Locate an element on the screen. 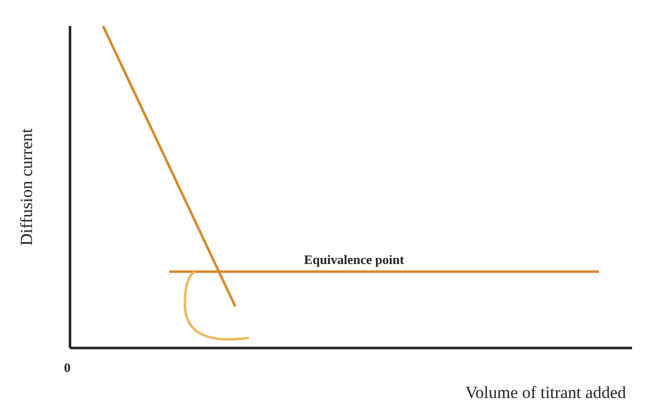 The width and height of the screenshot is (650, 412). x-axis-title: Volume of titrant added is located at coordinates (545, 392).